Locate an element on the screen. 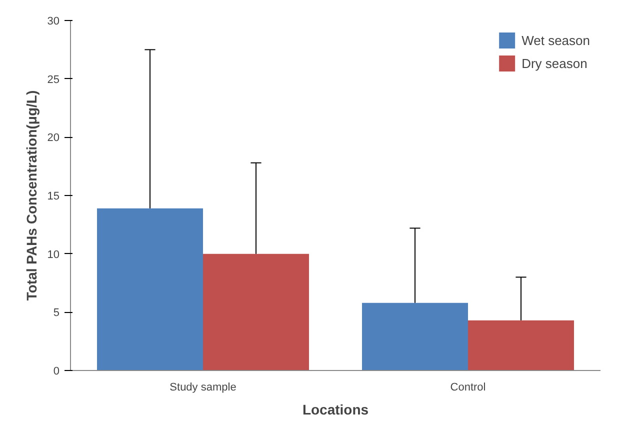 The image size is (626, 435). y-tick-label: 5 is located at coordinates (56, 313).